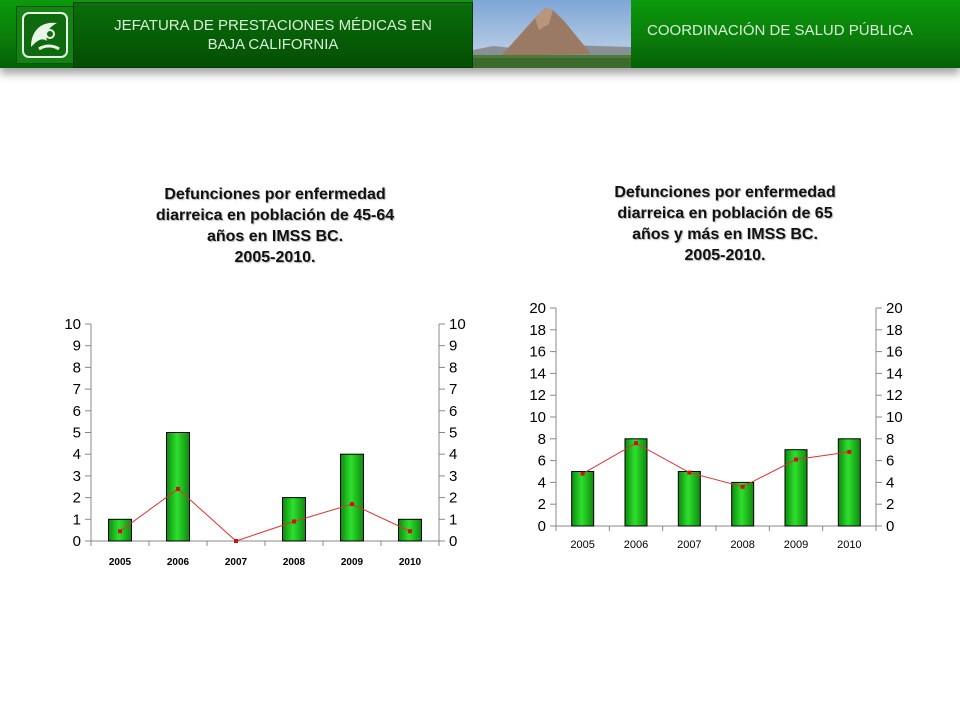 Image resolution: width=960 pixels, height=720 pixels. I want to click on chart2-title-line4: 2005-2010., so click(725, 255).